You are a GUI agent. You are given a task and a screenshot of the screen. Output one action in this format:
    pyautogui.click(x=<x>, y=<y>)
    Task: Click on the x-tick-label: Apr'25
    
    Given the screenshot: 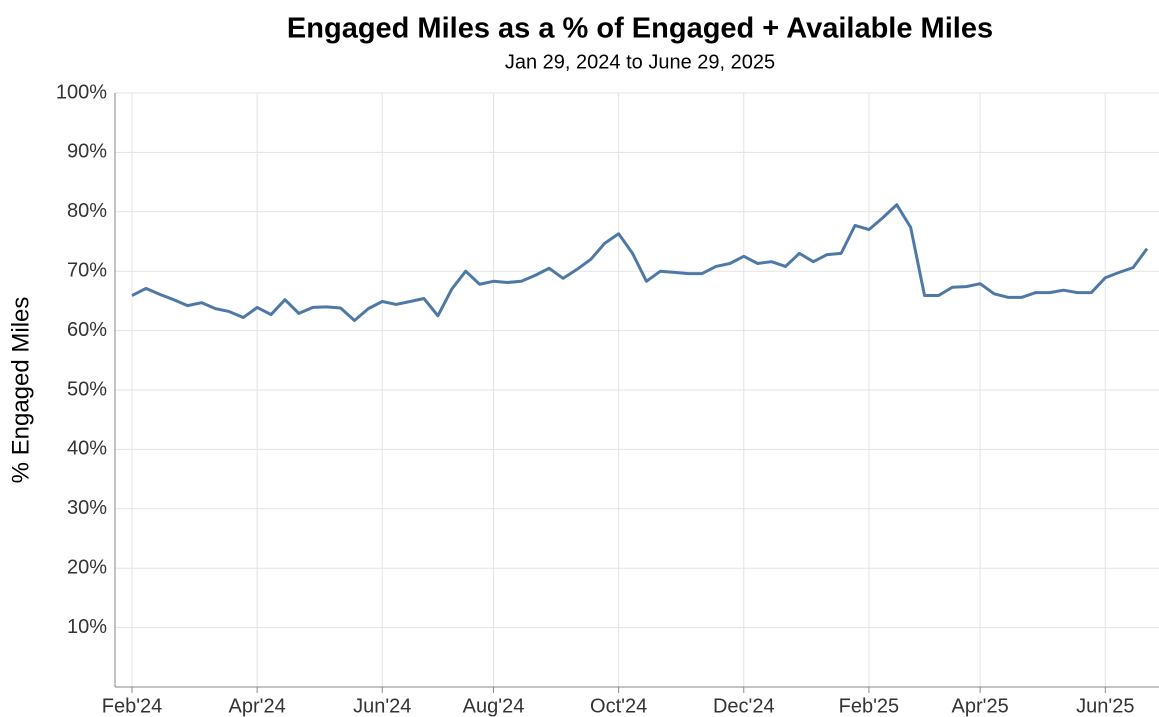 What is the action you would take?
    pyautogui.click(x=980, y=706)
    